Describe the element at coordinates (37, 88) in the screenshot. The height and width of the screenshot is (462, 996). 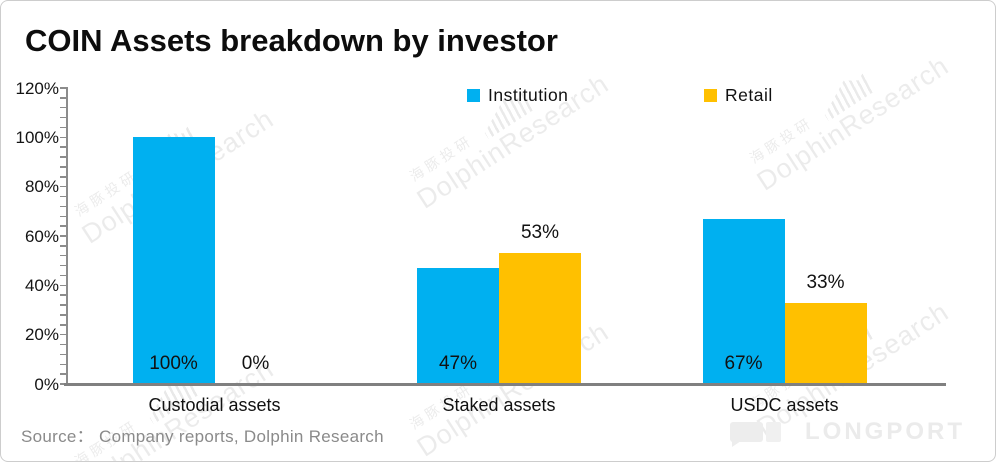
I see `y-axis-tick-label: 120%` at that location.